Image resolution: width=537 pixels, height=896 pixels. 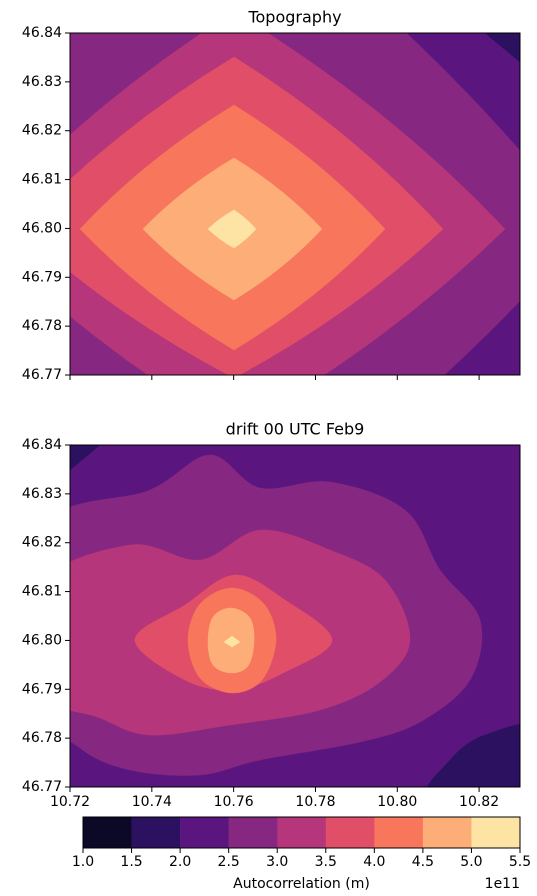 I want to click on colorbar-tick-label: 5.0, so click(x=471, y=862).